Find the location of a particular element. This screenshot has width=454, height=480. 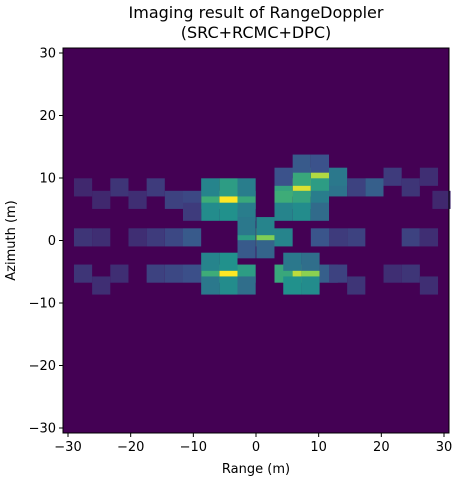

x-tick-label: −20 is located at coordinates (130, 447).